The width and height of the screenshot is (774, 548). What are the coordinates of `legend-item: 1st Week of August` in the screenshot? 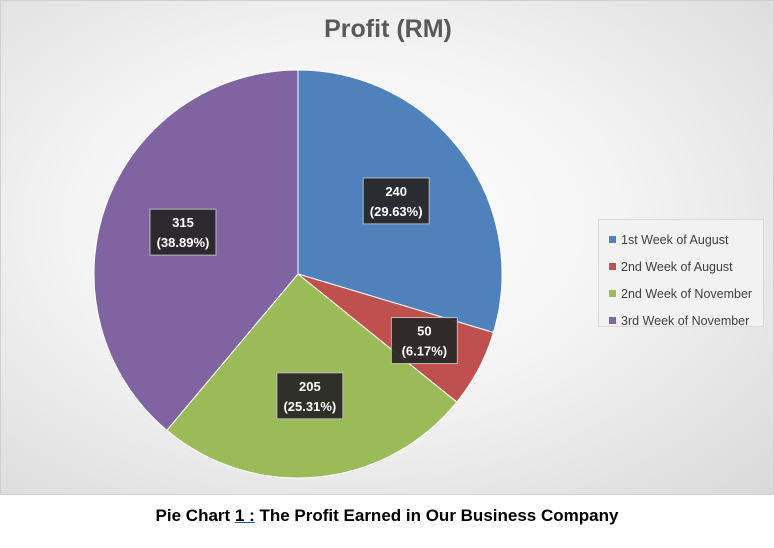 It's located at (686, 239).